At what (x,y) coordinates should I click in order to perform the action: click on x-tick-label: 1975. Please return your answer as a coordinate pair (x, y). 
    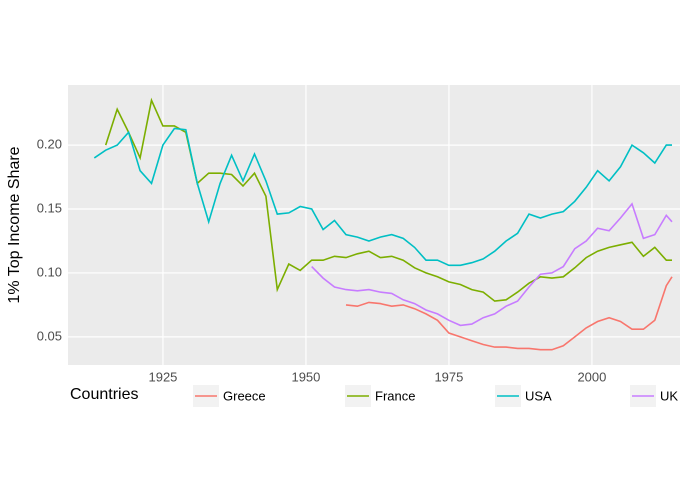
    Looking at the image, I should click on (448, 376).